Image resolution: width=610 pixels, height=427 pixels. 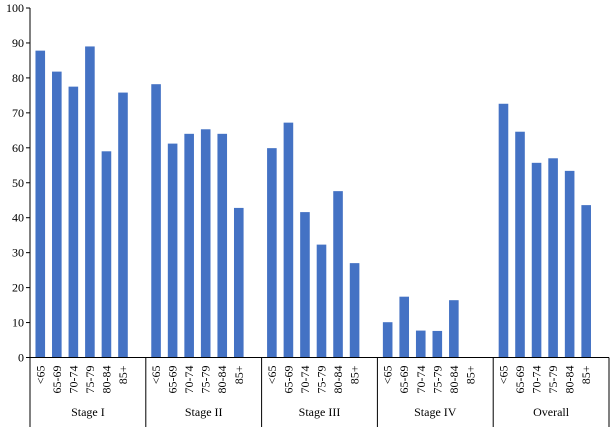 I want to click on y-tick-label: 10, so click(x=18, y=323).